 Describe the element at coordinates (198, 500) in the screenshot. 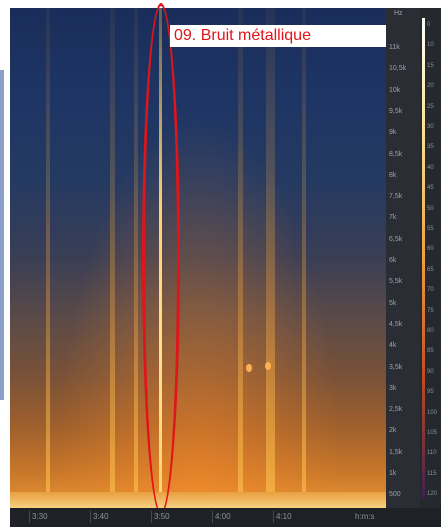

I see `low-frequency-band` at that location.